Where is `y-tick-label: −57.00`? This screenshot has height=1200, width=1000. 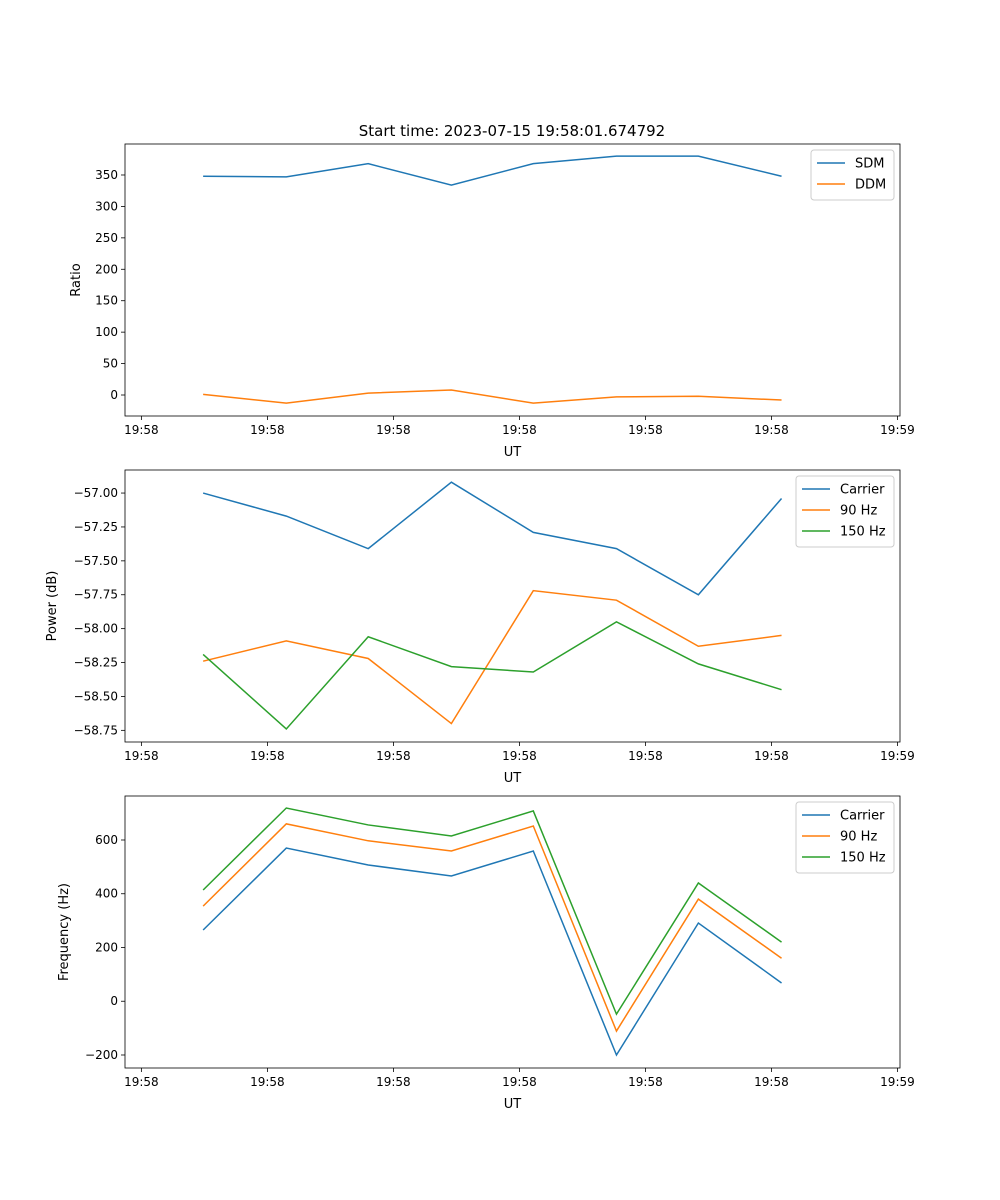
y-tick-label: −57.00 is located at coordinates (96, 493).